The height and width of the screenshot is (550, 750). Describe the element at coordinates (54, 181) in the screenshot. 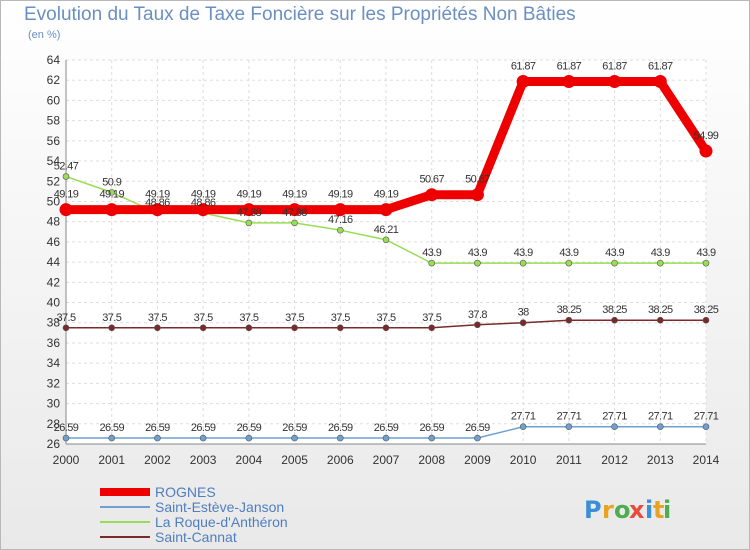

I see `y-tick-label: 52` at that location.